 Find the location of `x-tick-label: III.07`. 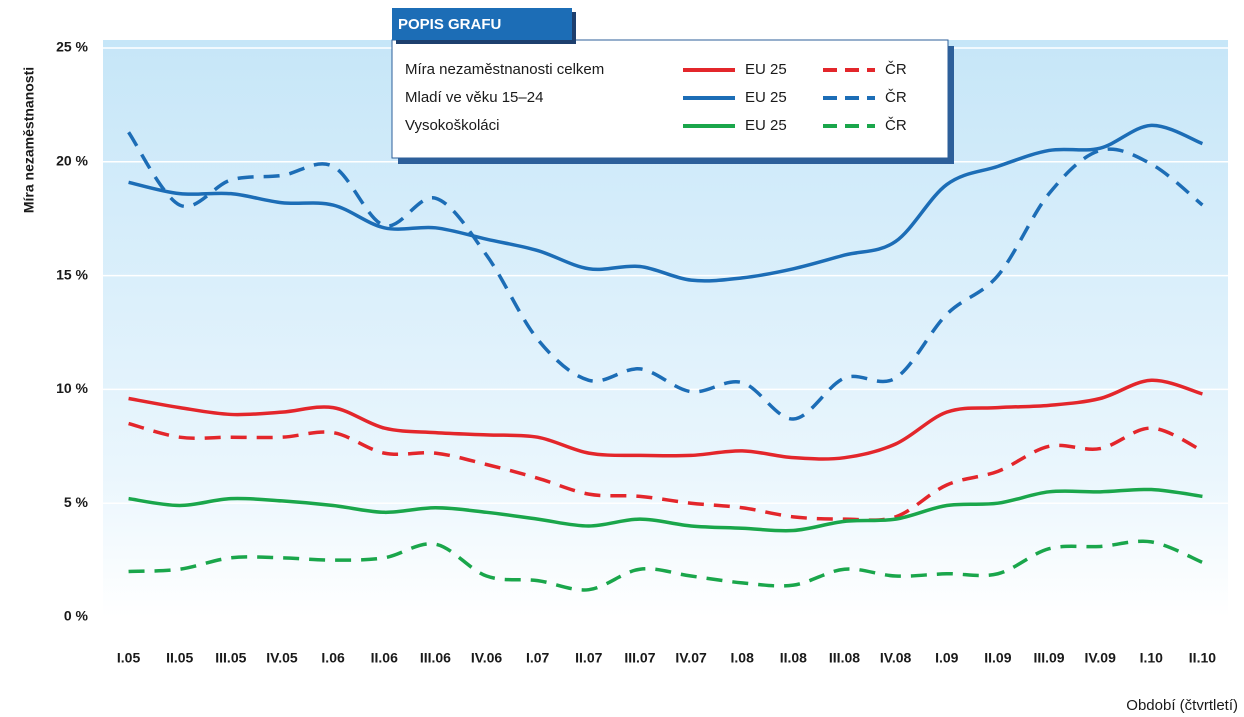

x-tick-label: III.07 is located at coordinates (639, 658).